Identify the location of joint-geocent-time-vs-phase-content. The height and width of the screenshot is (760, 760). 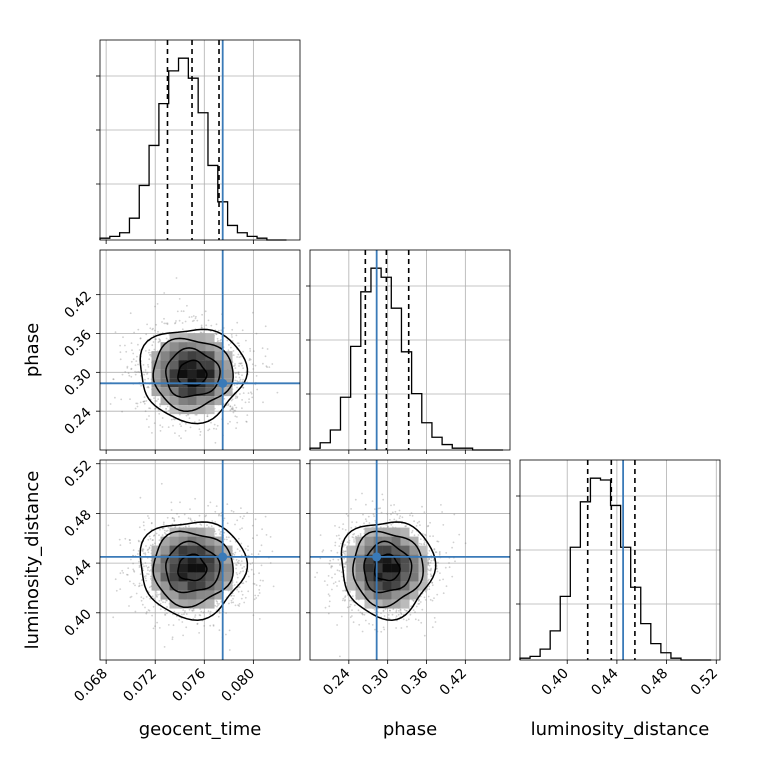
(200, 350).